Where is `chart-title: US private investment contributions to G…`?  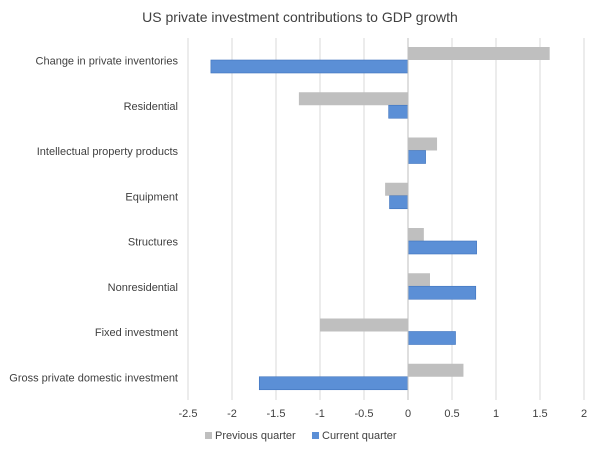 chart-title: US private investment contributions to G… is located at coordinates (300, 17).